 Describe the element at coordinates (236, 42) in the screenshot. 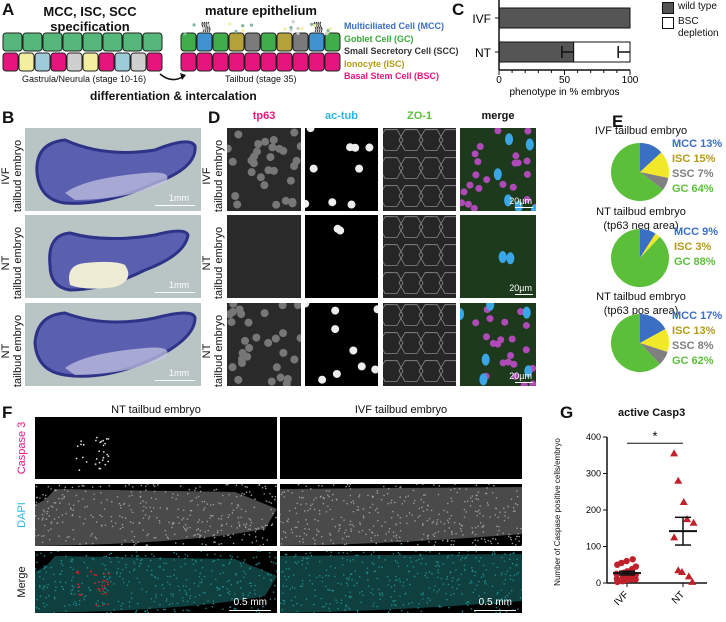

I see `mature-cell` at that location.